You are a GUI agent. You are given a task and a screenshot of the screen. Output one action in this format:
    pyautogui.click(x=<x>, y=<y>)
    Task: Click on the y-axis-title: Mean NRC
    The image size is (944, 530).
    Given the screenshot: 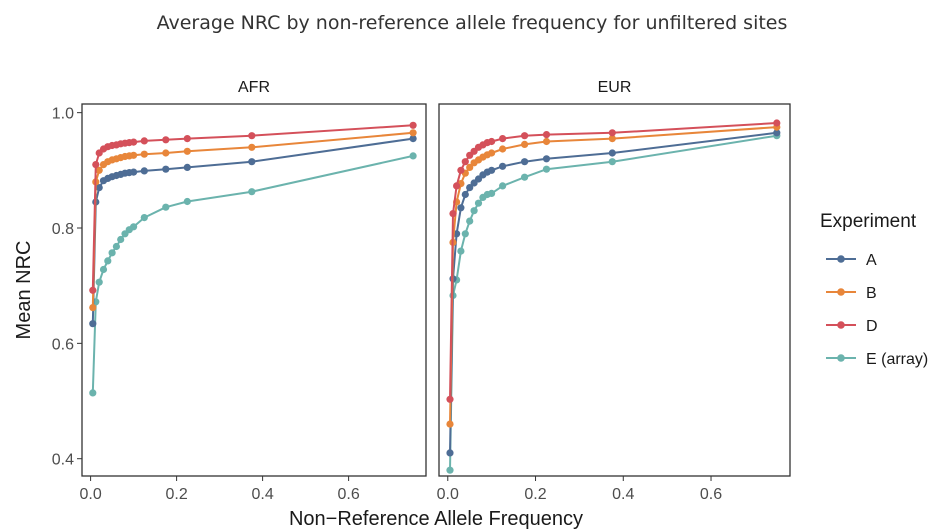 What is the action you would take?
    pyautogui.click(x=24, y=290)
    